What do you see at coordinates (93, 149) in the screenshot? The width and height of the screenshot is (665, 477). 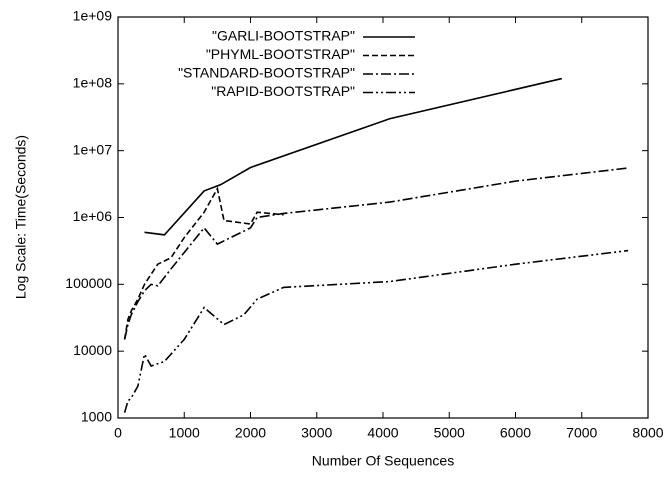 I see `y-tick-label: 1e+07` at bounding box center [93, 149].